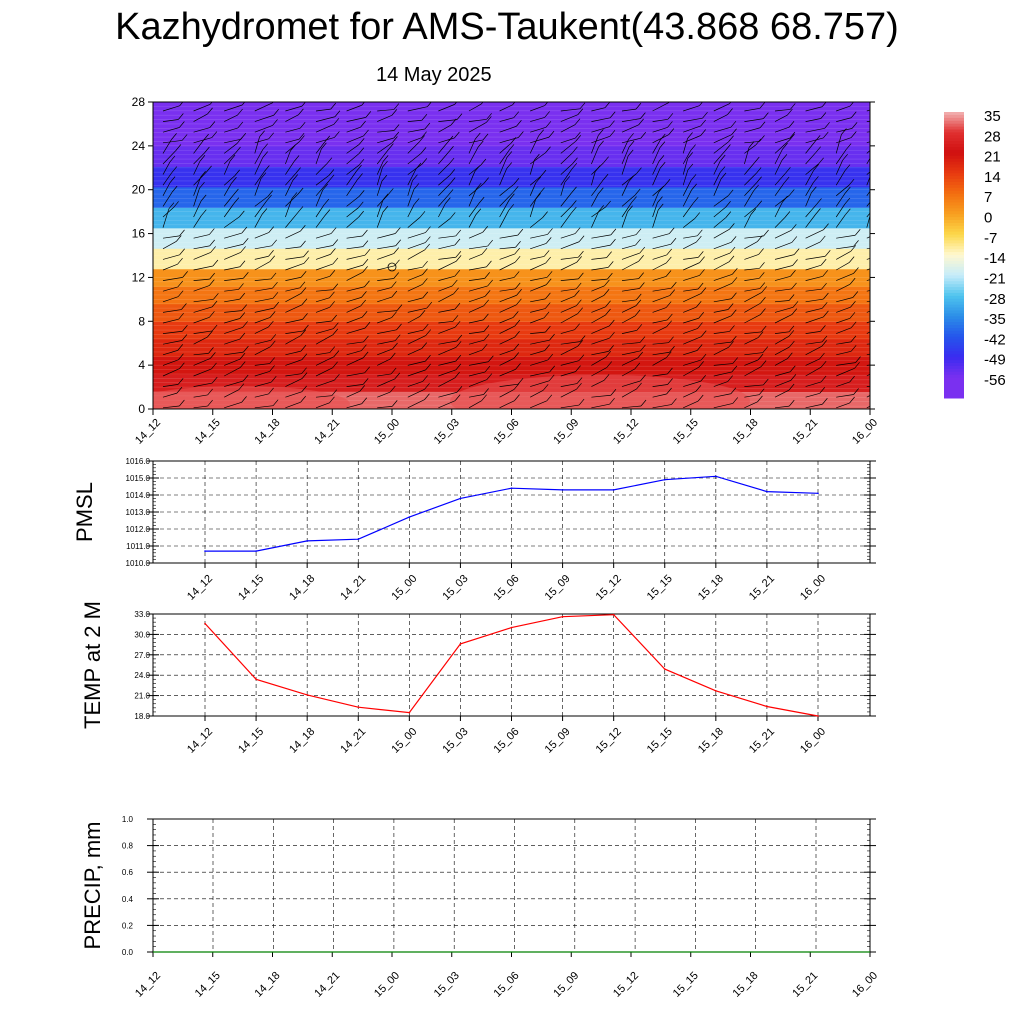 Image resolution: width=1024 pixels, height=1024 pixels. What do you see at coordinates (139, 190) in the screenshot?
I see `y-tick-label: 20` at bounding box center [139, 190].